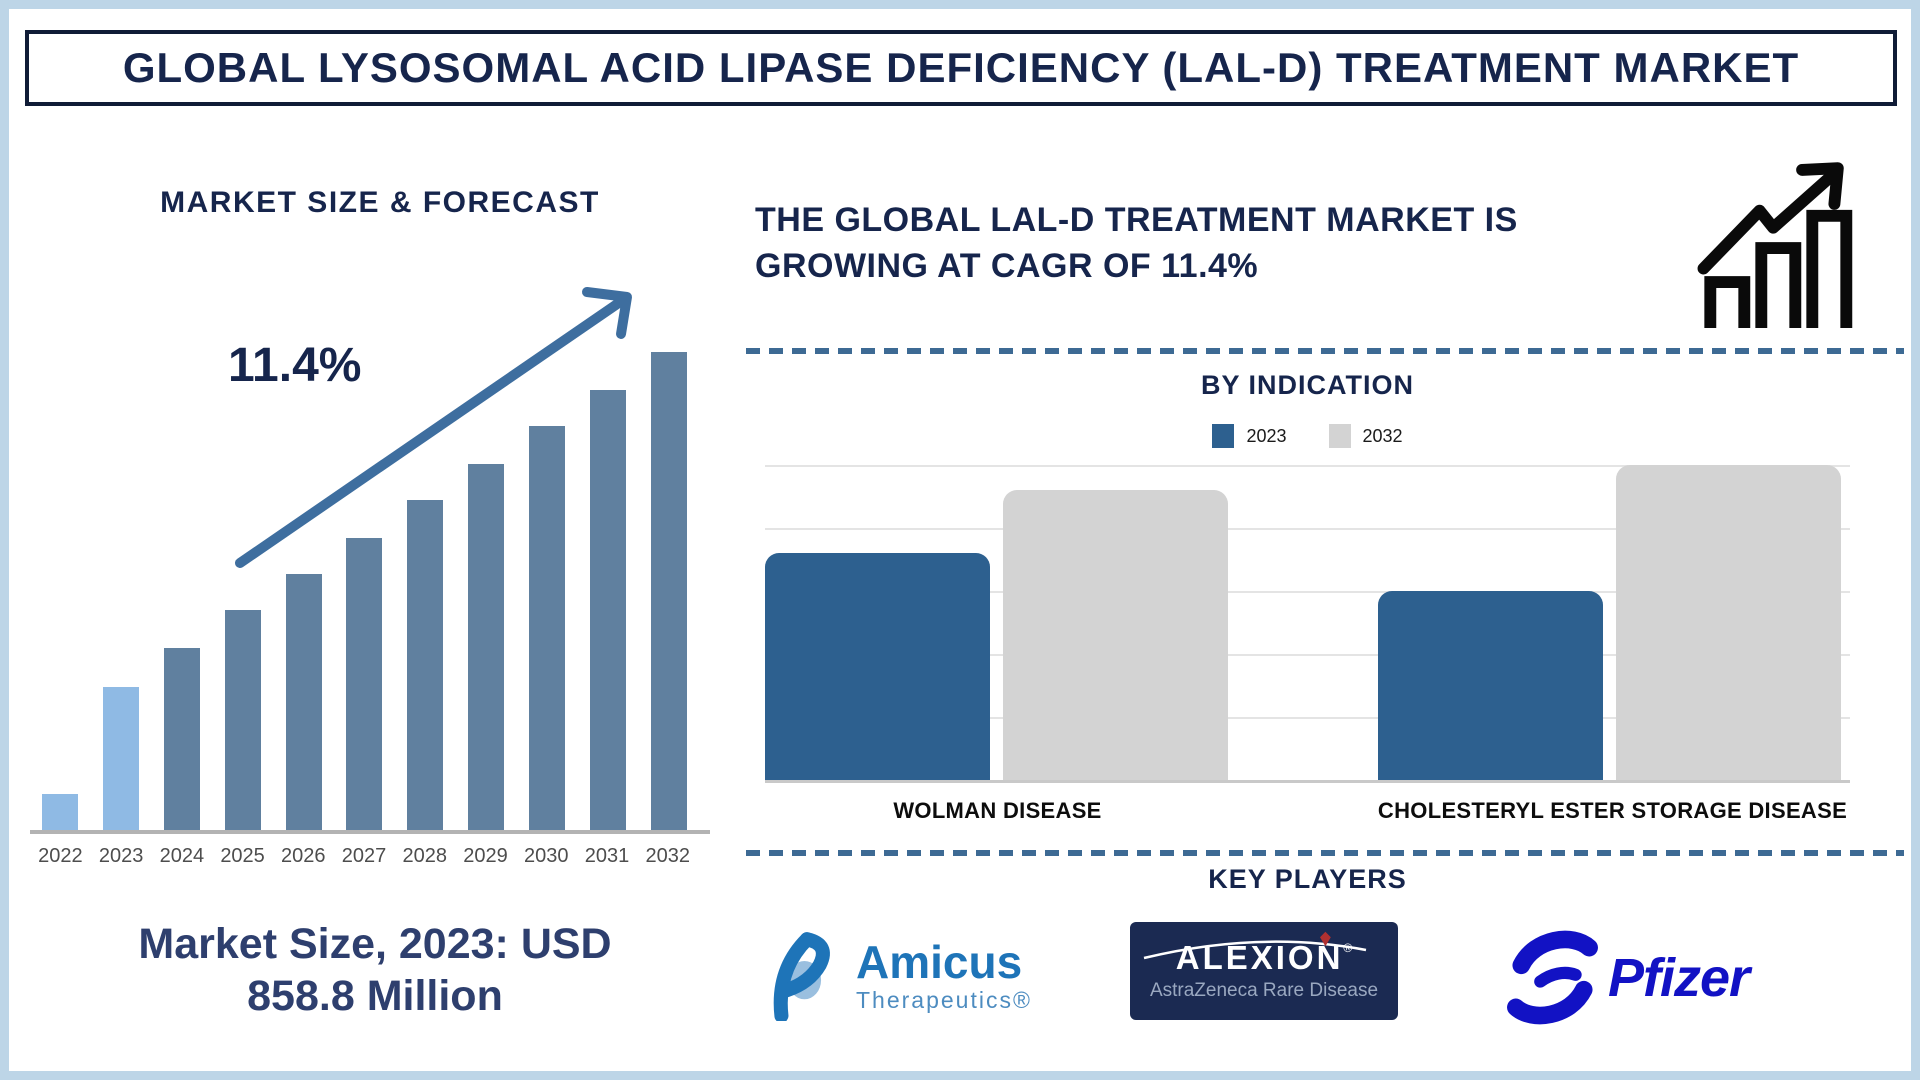  Describe the element at coordinates (425, 856) in the screenshot. I see `year-label-2028: 2028` at that location.